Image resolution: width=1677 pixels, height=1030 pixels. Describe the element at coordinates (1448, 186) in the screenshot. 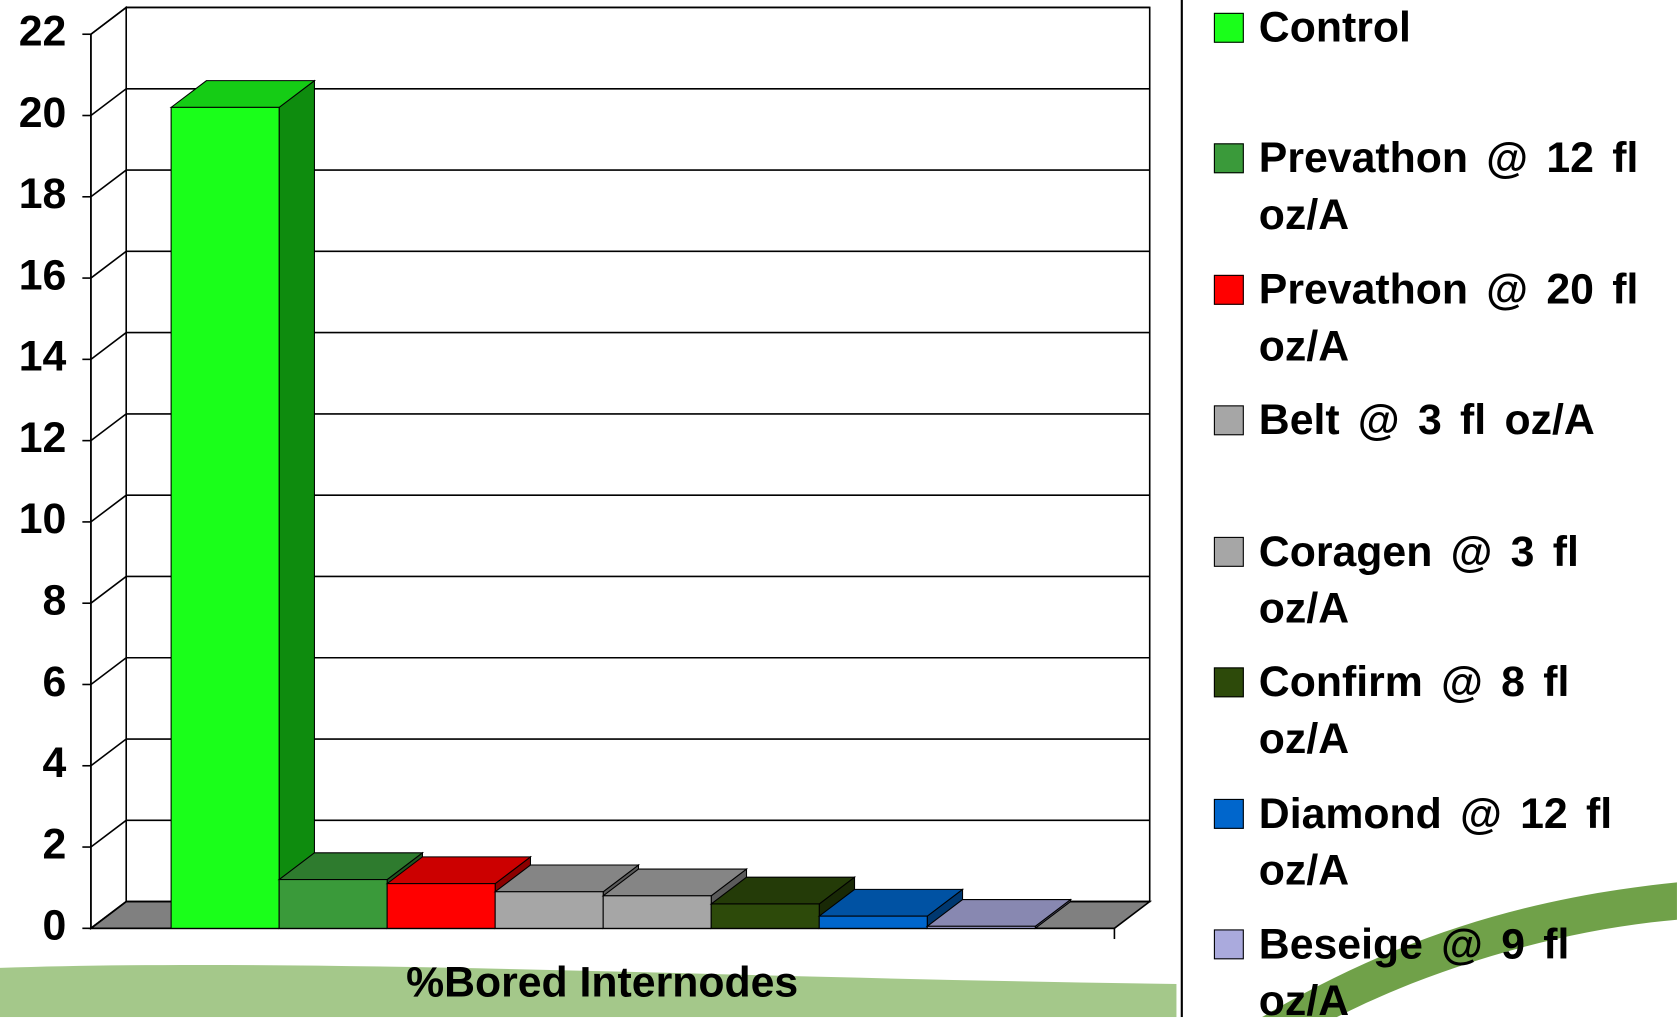

I see `legend-label: Prevathon @ 12 fl oz/A` at that location.